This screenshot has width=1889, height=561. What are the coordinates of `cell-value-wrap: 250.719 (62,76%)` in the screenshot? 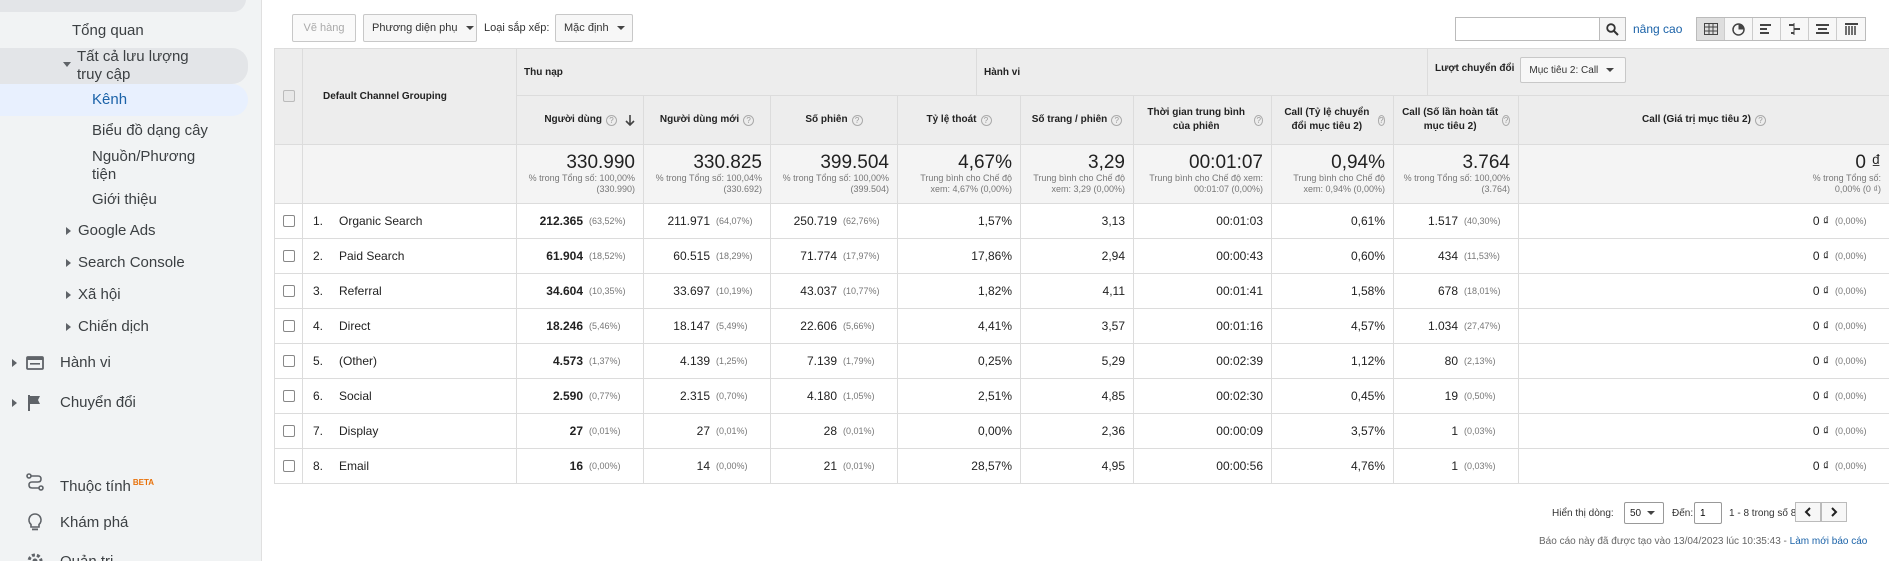 It's located at (841, 221).